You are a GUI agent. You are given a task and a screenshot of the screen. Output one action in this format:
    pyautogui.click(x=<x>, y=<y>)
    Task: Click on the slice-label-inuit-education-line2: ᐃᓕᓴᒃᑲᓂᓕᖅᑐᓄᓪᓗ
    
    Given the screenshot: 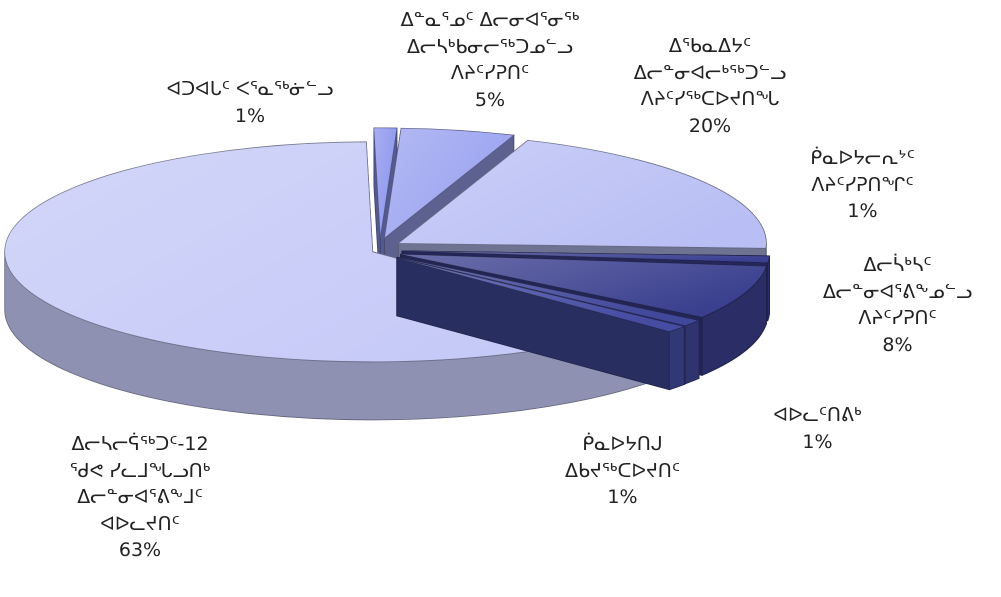 What is the action you would take?
    pyautogui.click(x=490, y=47)
    